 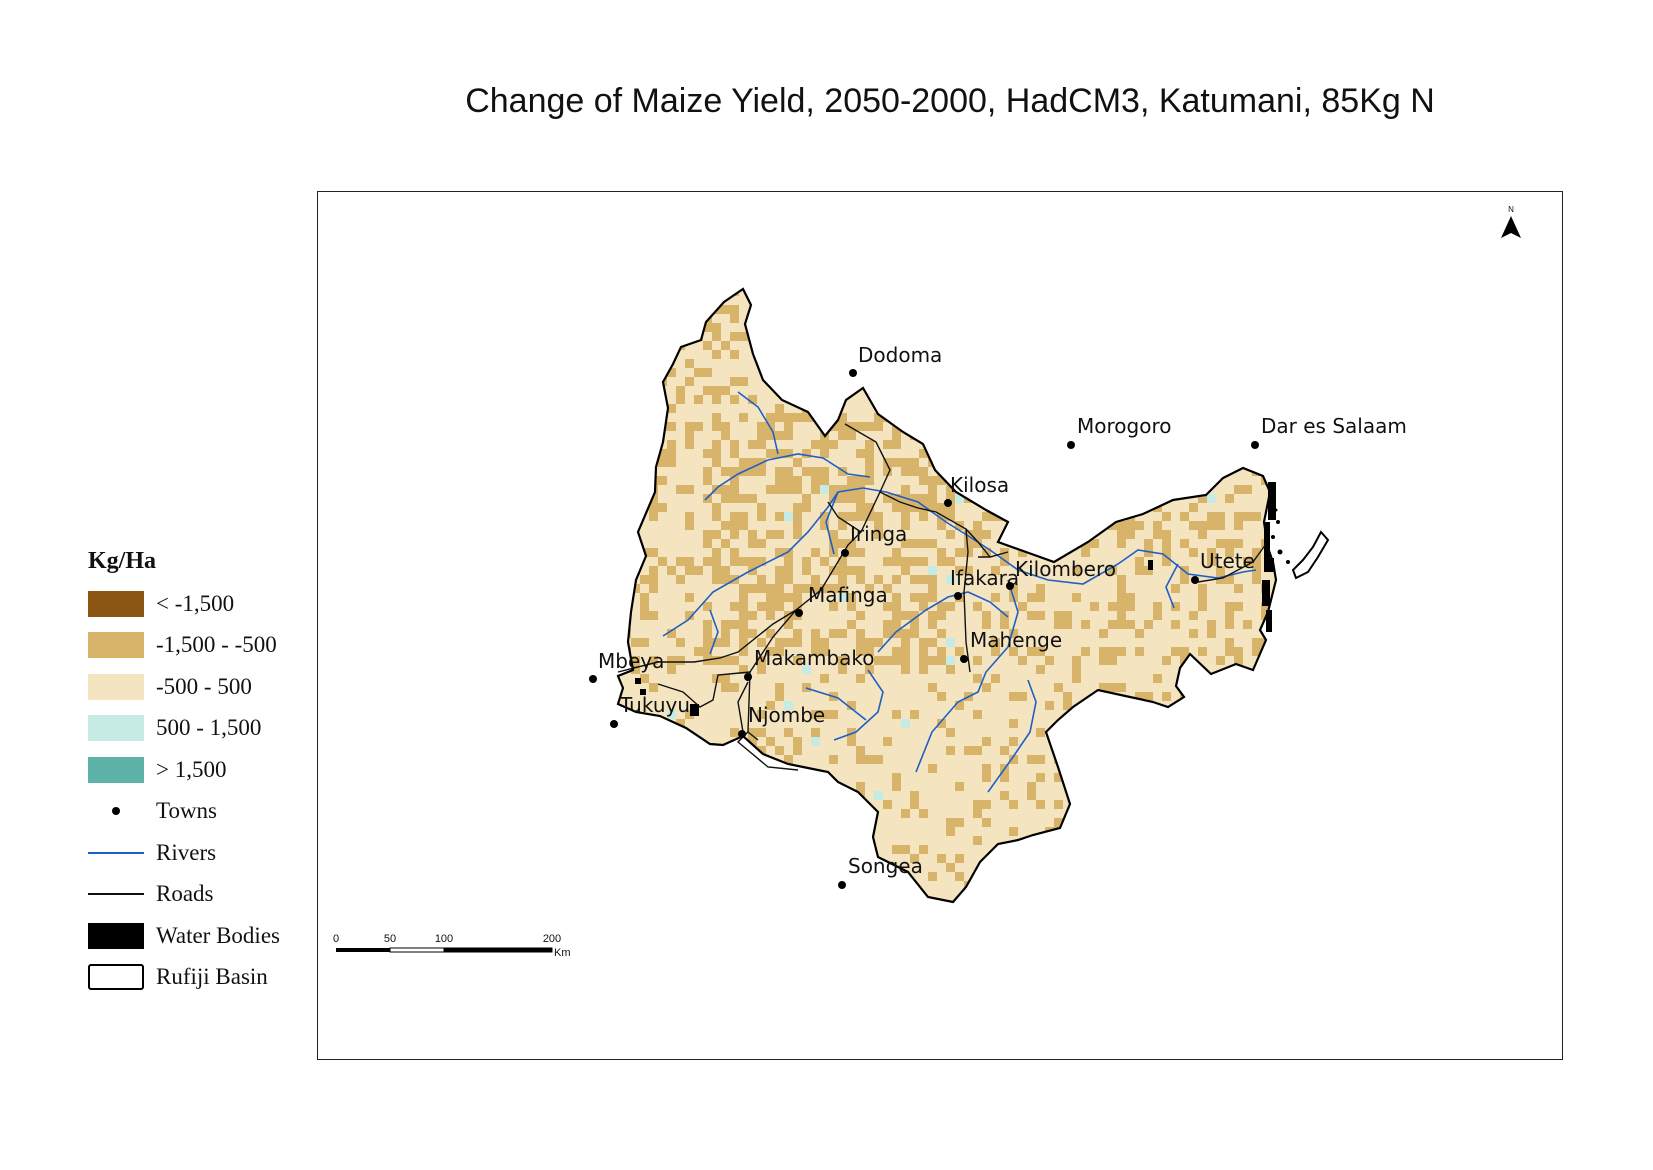 I want to click on rivers, so click(x=959, y=592).